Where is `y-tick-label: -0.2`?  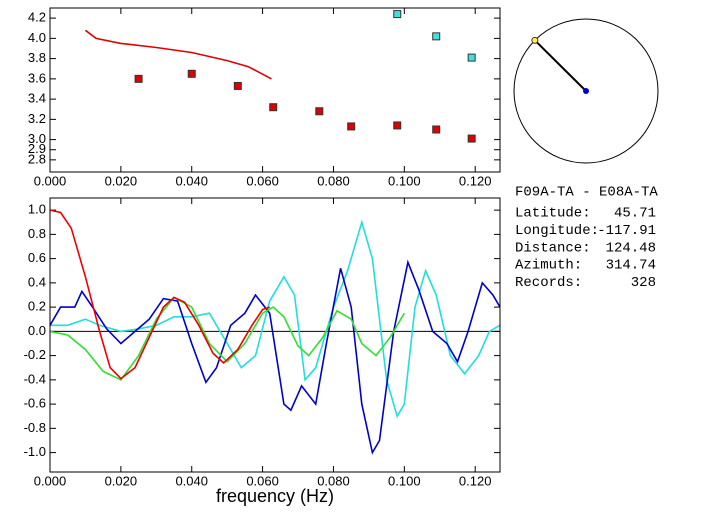
y-tick-label: -0.2 is located at coordinates (35, 354).